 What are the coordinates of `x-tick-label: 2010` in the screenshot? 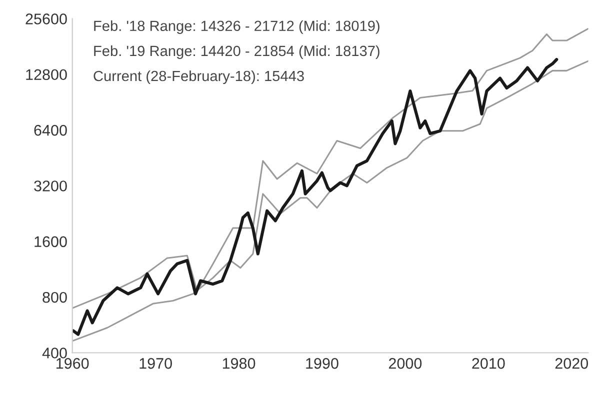 It's located at (488, 363).